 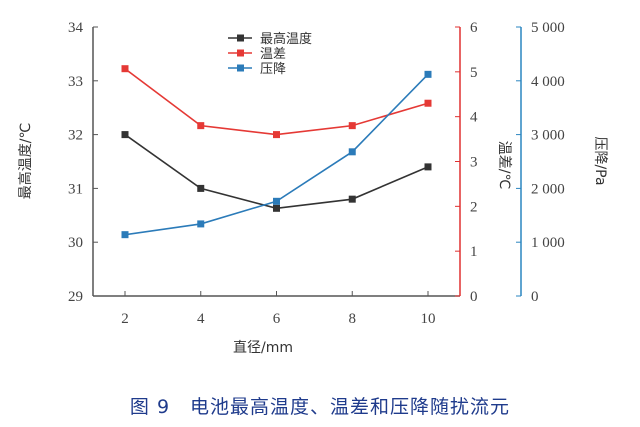 What do you see at coordinates (474, 207) in the screenshot?
I see `right1-tick-label: 2` at bounding box center [474, 207].